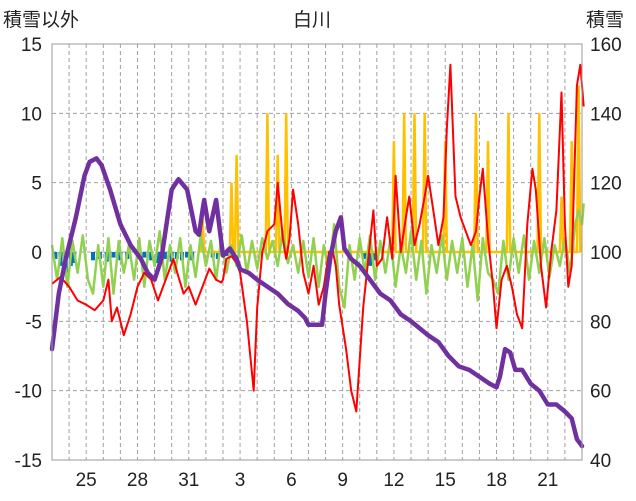 The width and height of the screenshot is (636, 501). What do you see at coordinates (137, 480) in the screenshot?
I see `x-tick-label: 28` at bounding box center [137, 480].